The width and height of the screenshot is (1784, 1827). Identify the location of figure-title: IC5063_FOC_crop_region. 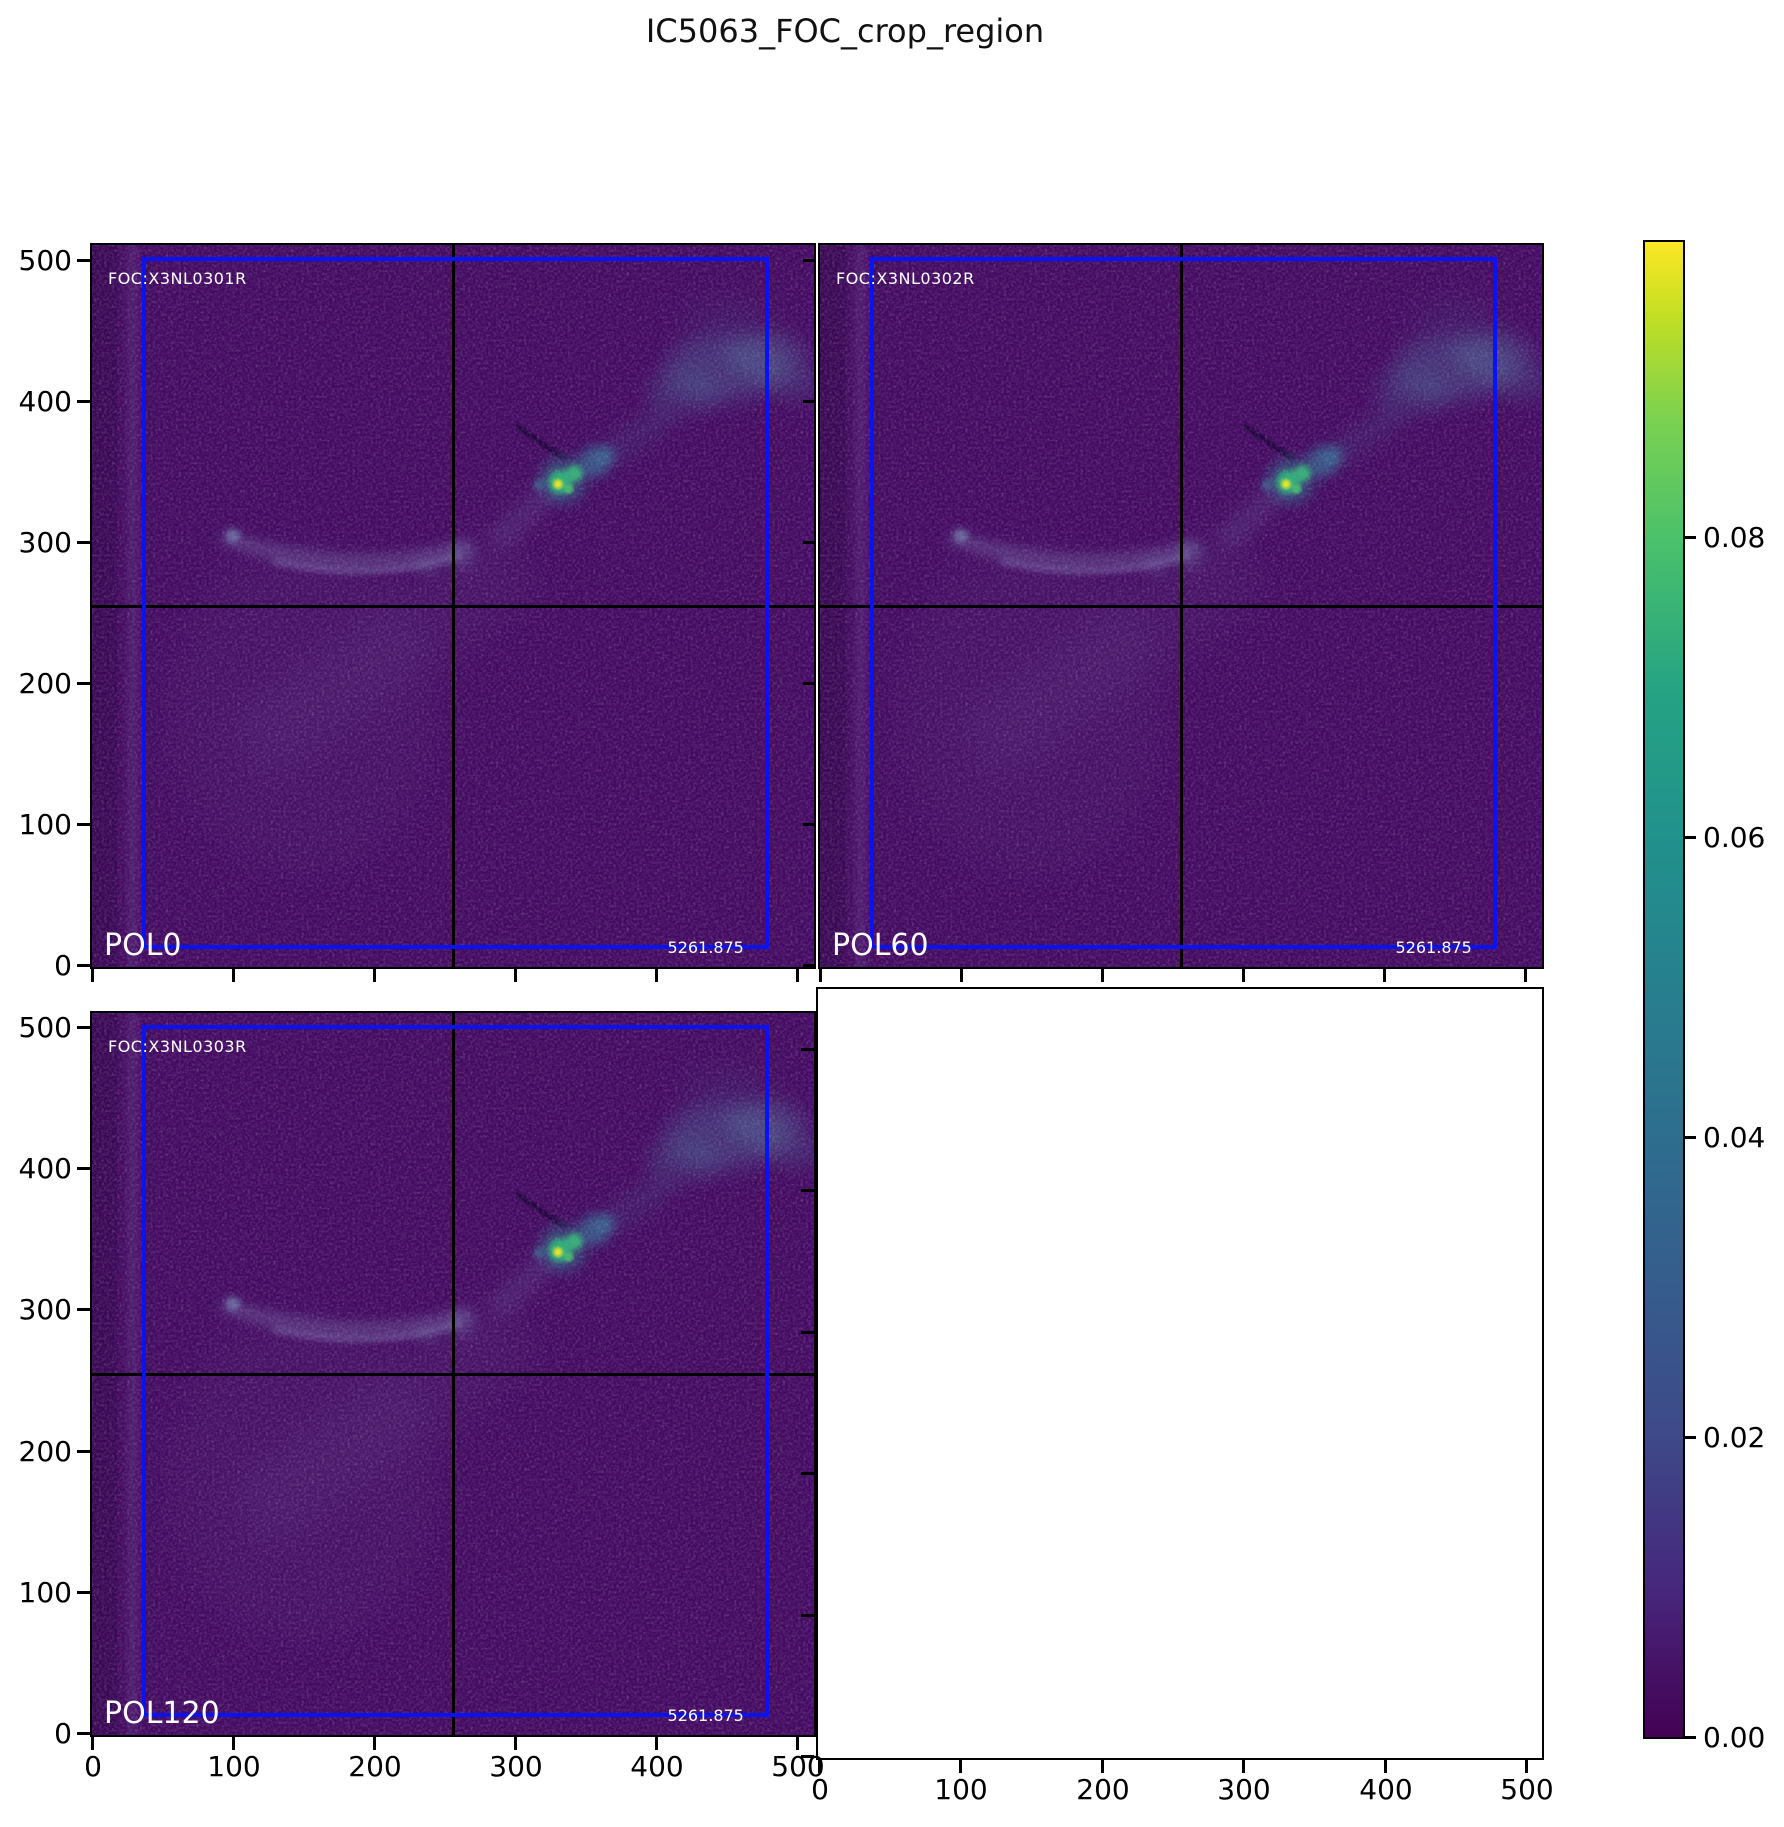
(845, 31).